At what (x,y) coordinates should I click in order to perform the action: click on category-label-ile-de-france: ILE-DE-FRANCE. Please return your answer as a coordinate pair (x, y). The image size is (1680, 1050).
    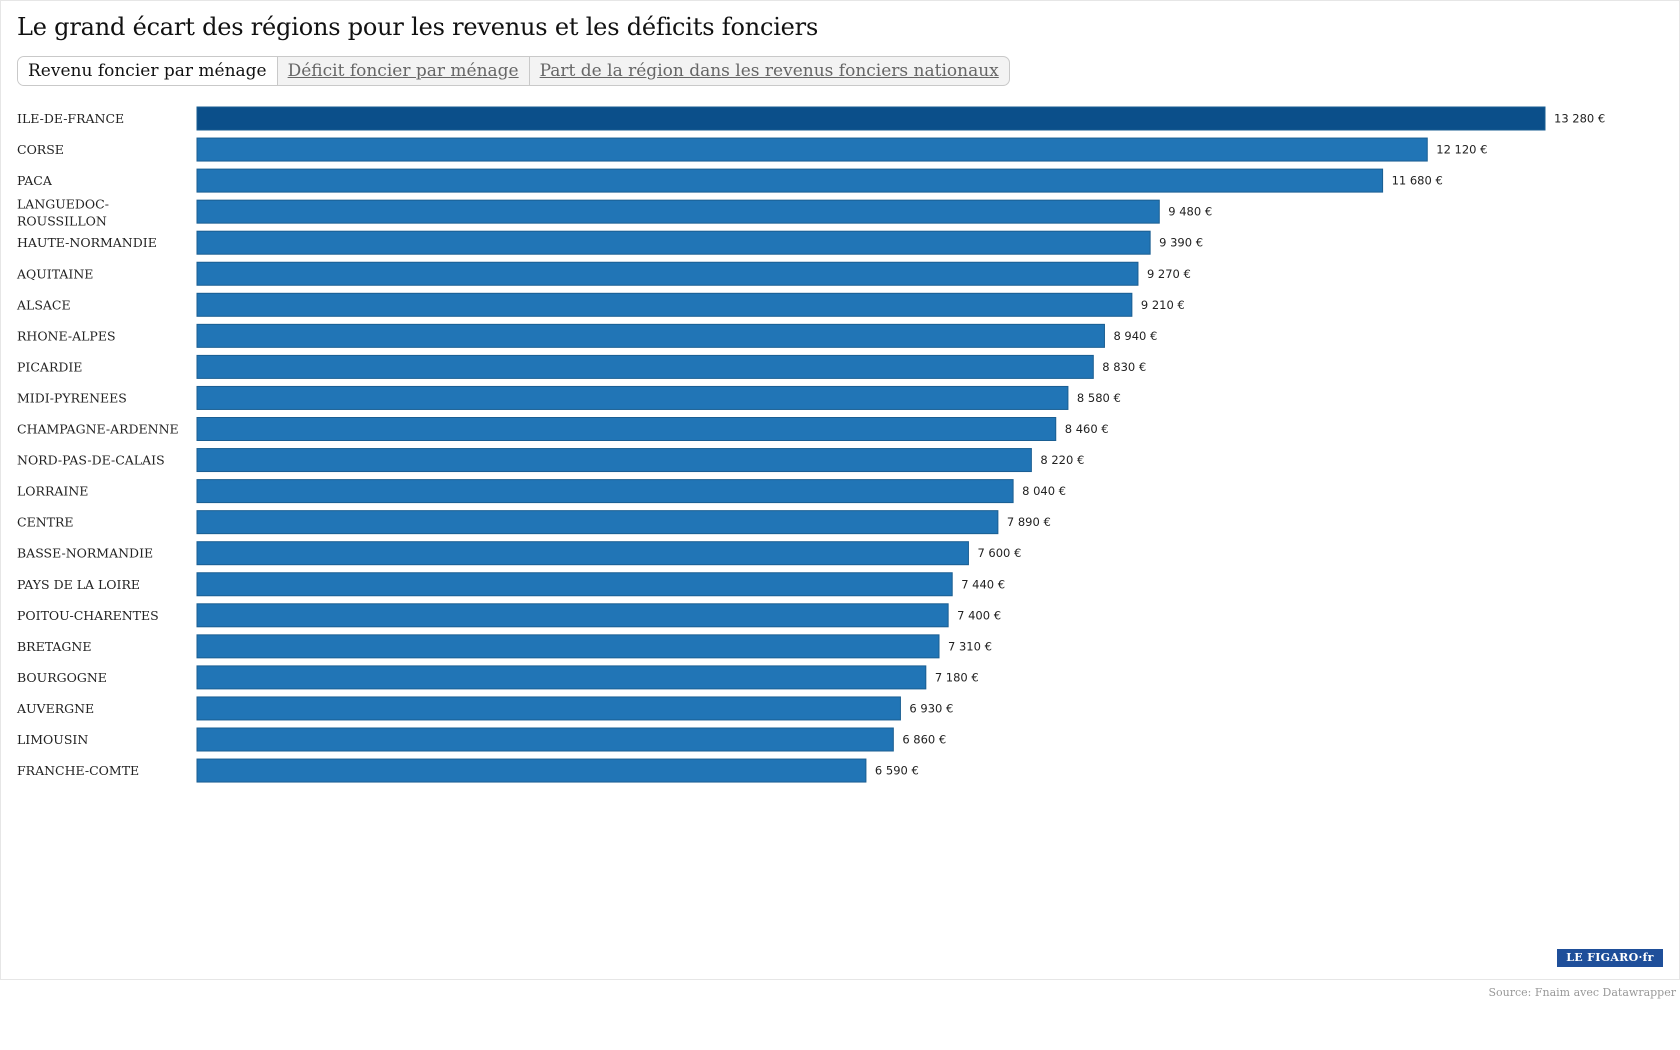
    Looking at the image, I should click on (70, 118).